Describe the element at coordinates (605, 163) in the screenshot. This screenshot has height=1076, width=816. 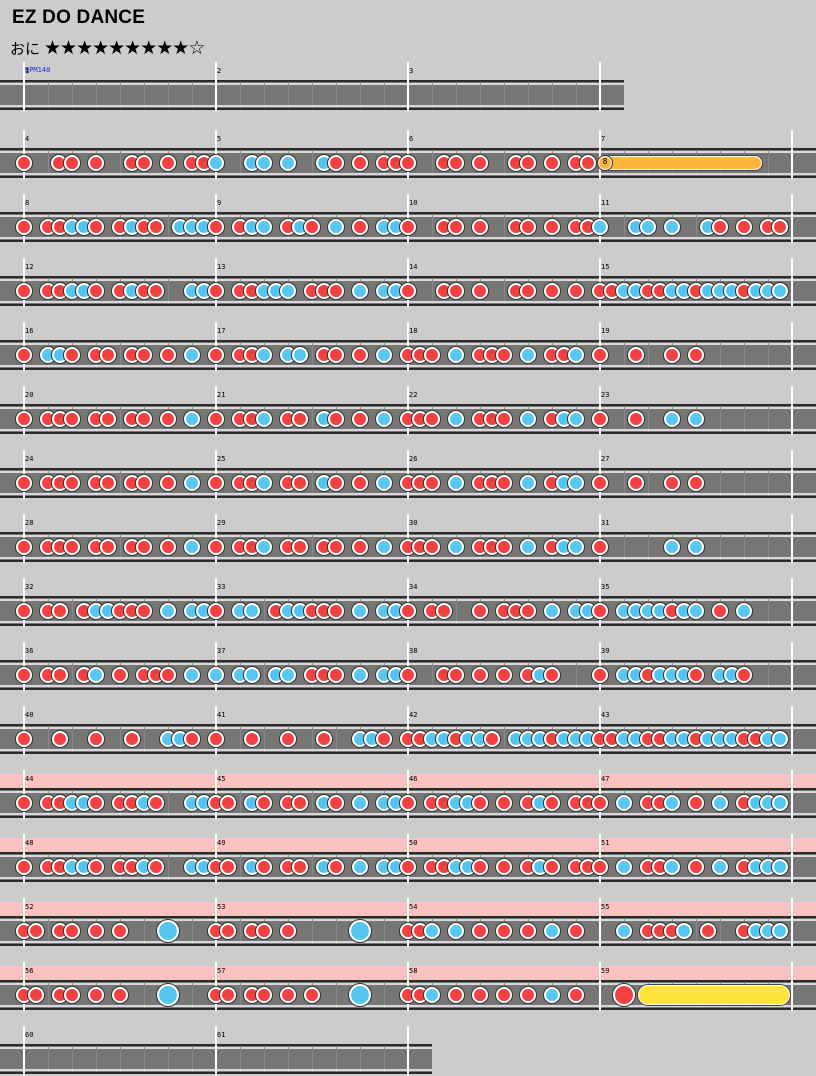
I see `drumroll-head: 8` at that location.